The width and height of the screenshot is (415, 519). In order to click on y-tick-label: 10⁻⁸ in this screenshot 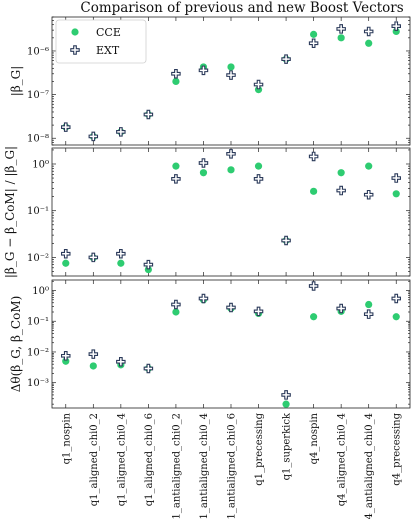, I will do `click(38, 139)`.